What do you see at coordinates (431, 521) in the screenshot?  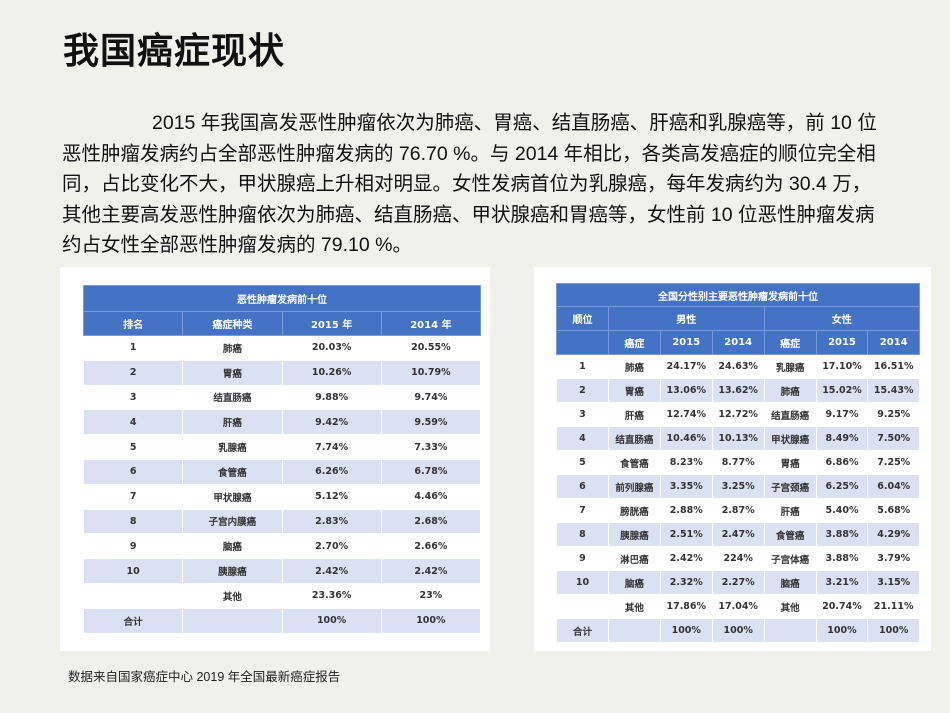 I see `table-cell: 2.68%` at bounding box center [431, 521].